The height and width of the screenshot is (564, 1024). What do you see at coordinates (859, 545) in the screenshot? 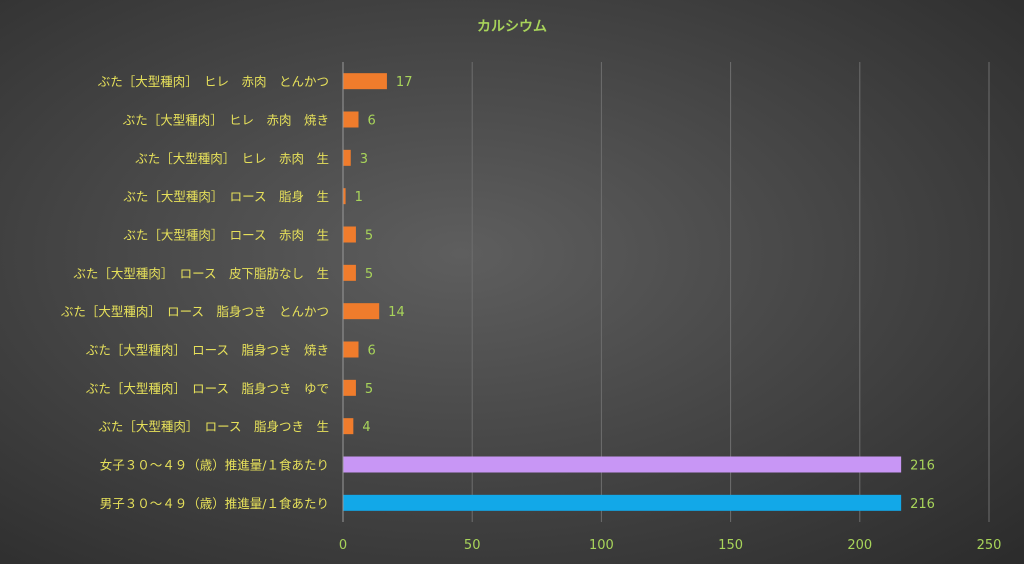
I see `x-tick-label: 200` at bounding box center [859, 545].